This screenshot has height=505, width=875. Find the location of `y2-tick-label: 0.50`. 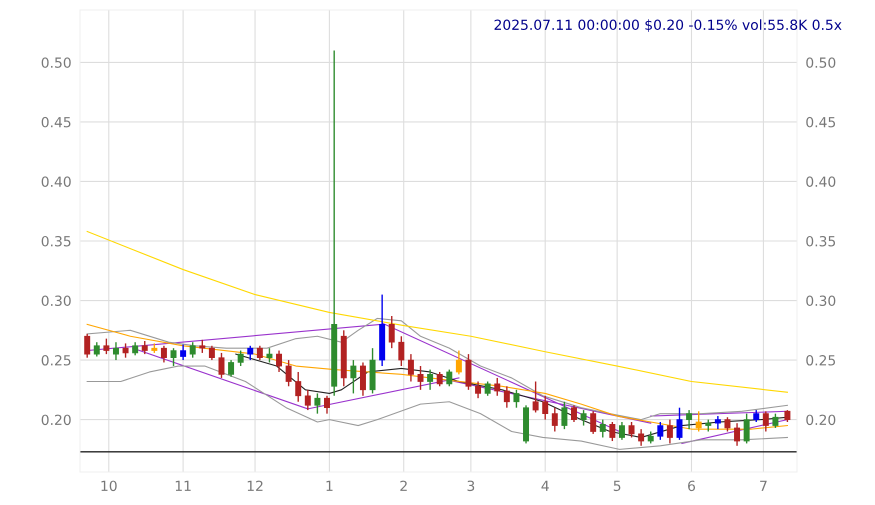

y2-tick-label: 0.50 is located at coordinates (821, 62).